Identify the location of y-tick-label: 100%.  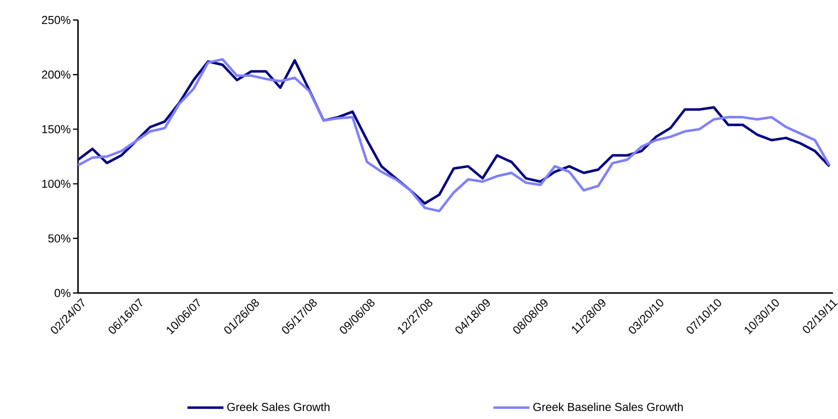
(56, 184).